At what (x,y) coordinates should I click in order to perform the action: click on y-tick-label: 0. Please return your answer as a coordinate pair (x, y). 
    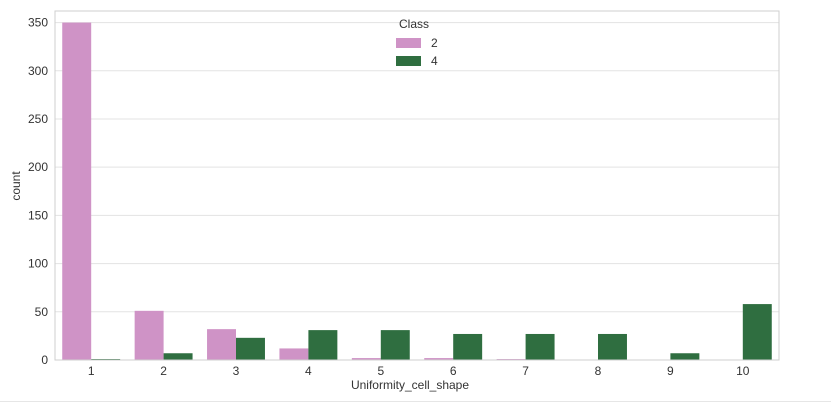
    Looking at the image, I should click on (44, 360).